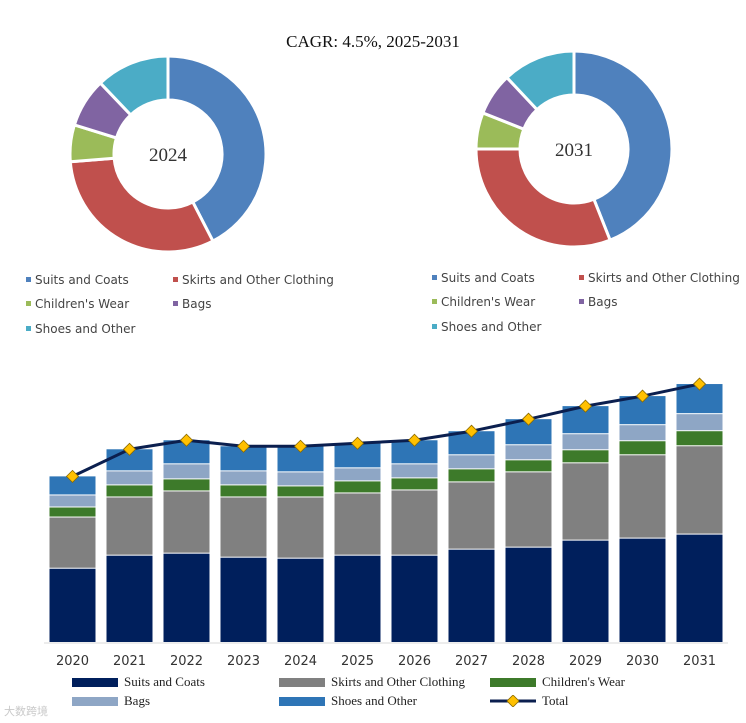 Image resolution: width=746 pixels, height=723 pixels. Describe the element at coordinates (557, 682) in the screenshot. I see `bar-legend-item-children-s-wear: Children's Wear` at that location.